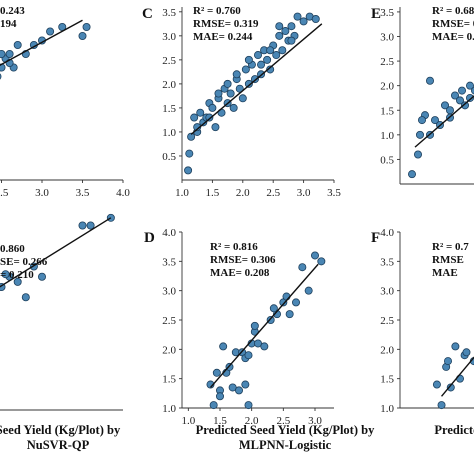 This screenshot has height=474, width=474. I want to click on stat-label: MAE= 0.24, so click(453, 37).